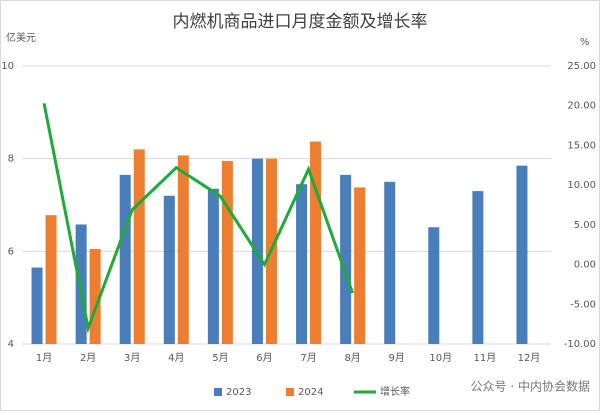 Image resolution: width=600 pixels, height=415 pixels. Describe the element at coordinates (21, 37) in the screenshot. I see `y-axis-label: 亿美元` at that location.